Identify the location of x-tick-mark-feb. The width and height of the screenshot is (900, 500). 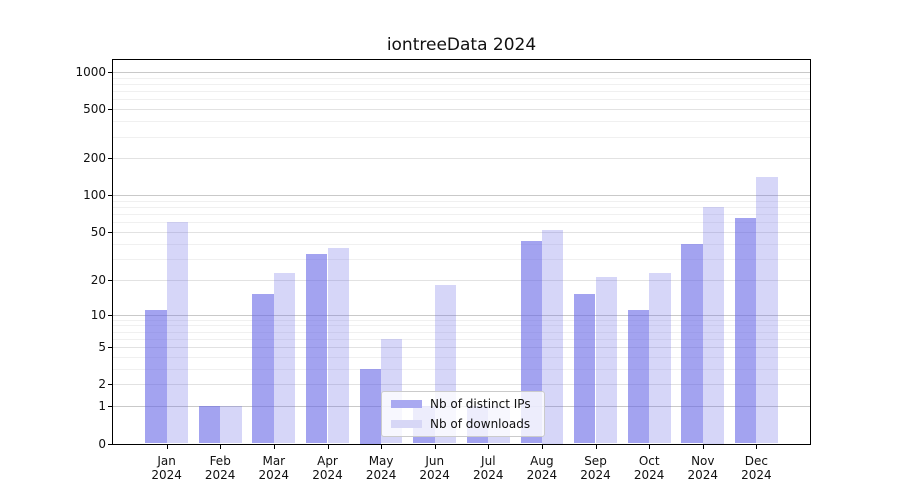
(221, 446).